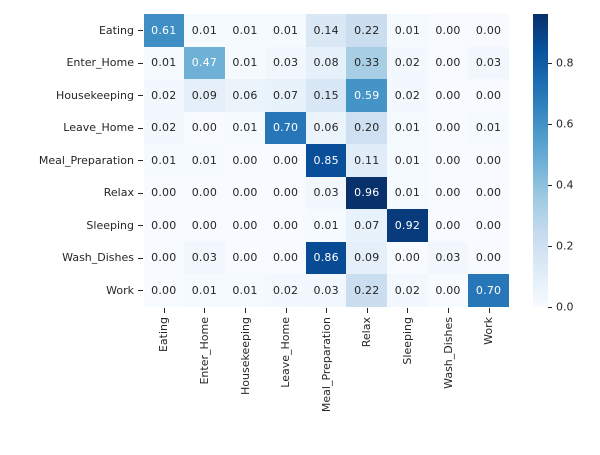 The image size is (600, 455). What do you see at coordinates (488, 127) in the screenshot?
I see `heatmap-cell-Leave_Home-Work: 0.01` at bounding box center [488, 127].